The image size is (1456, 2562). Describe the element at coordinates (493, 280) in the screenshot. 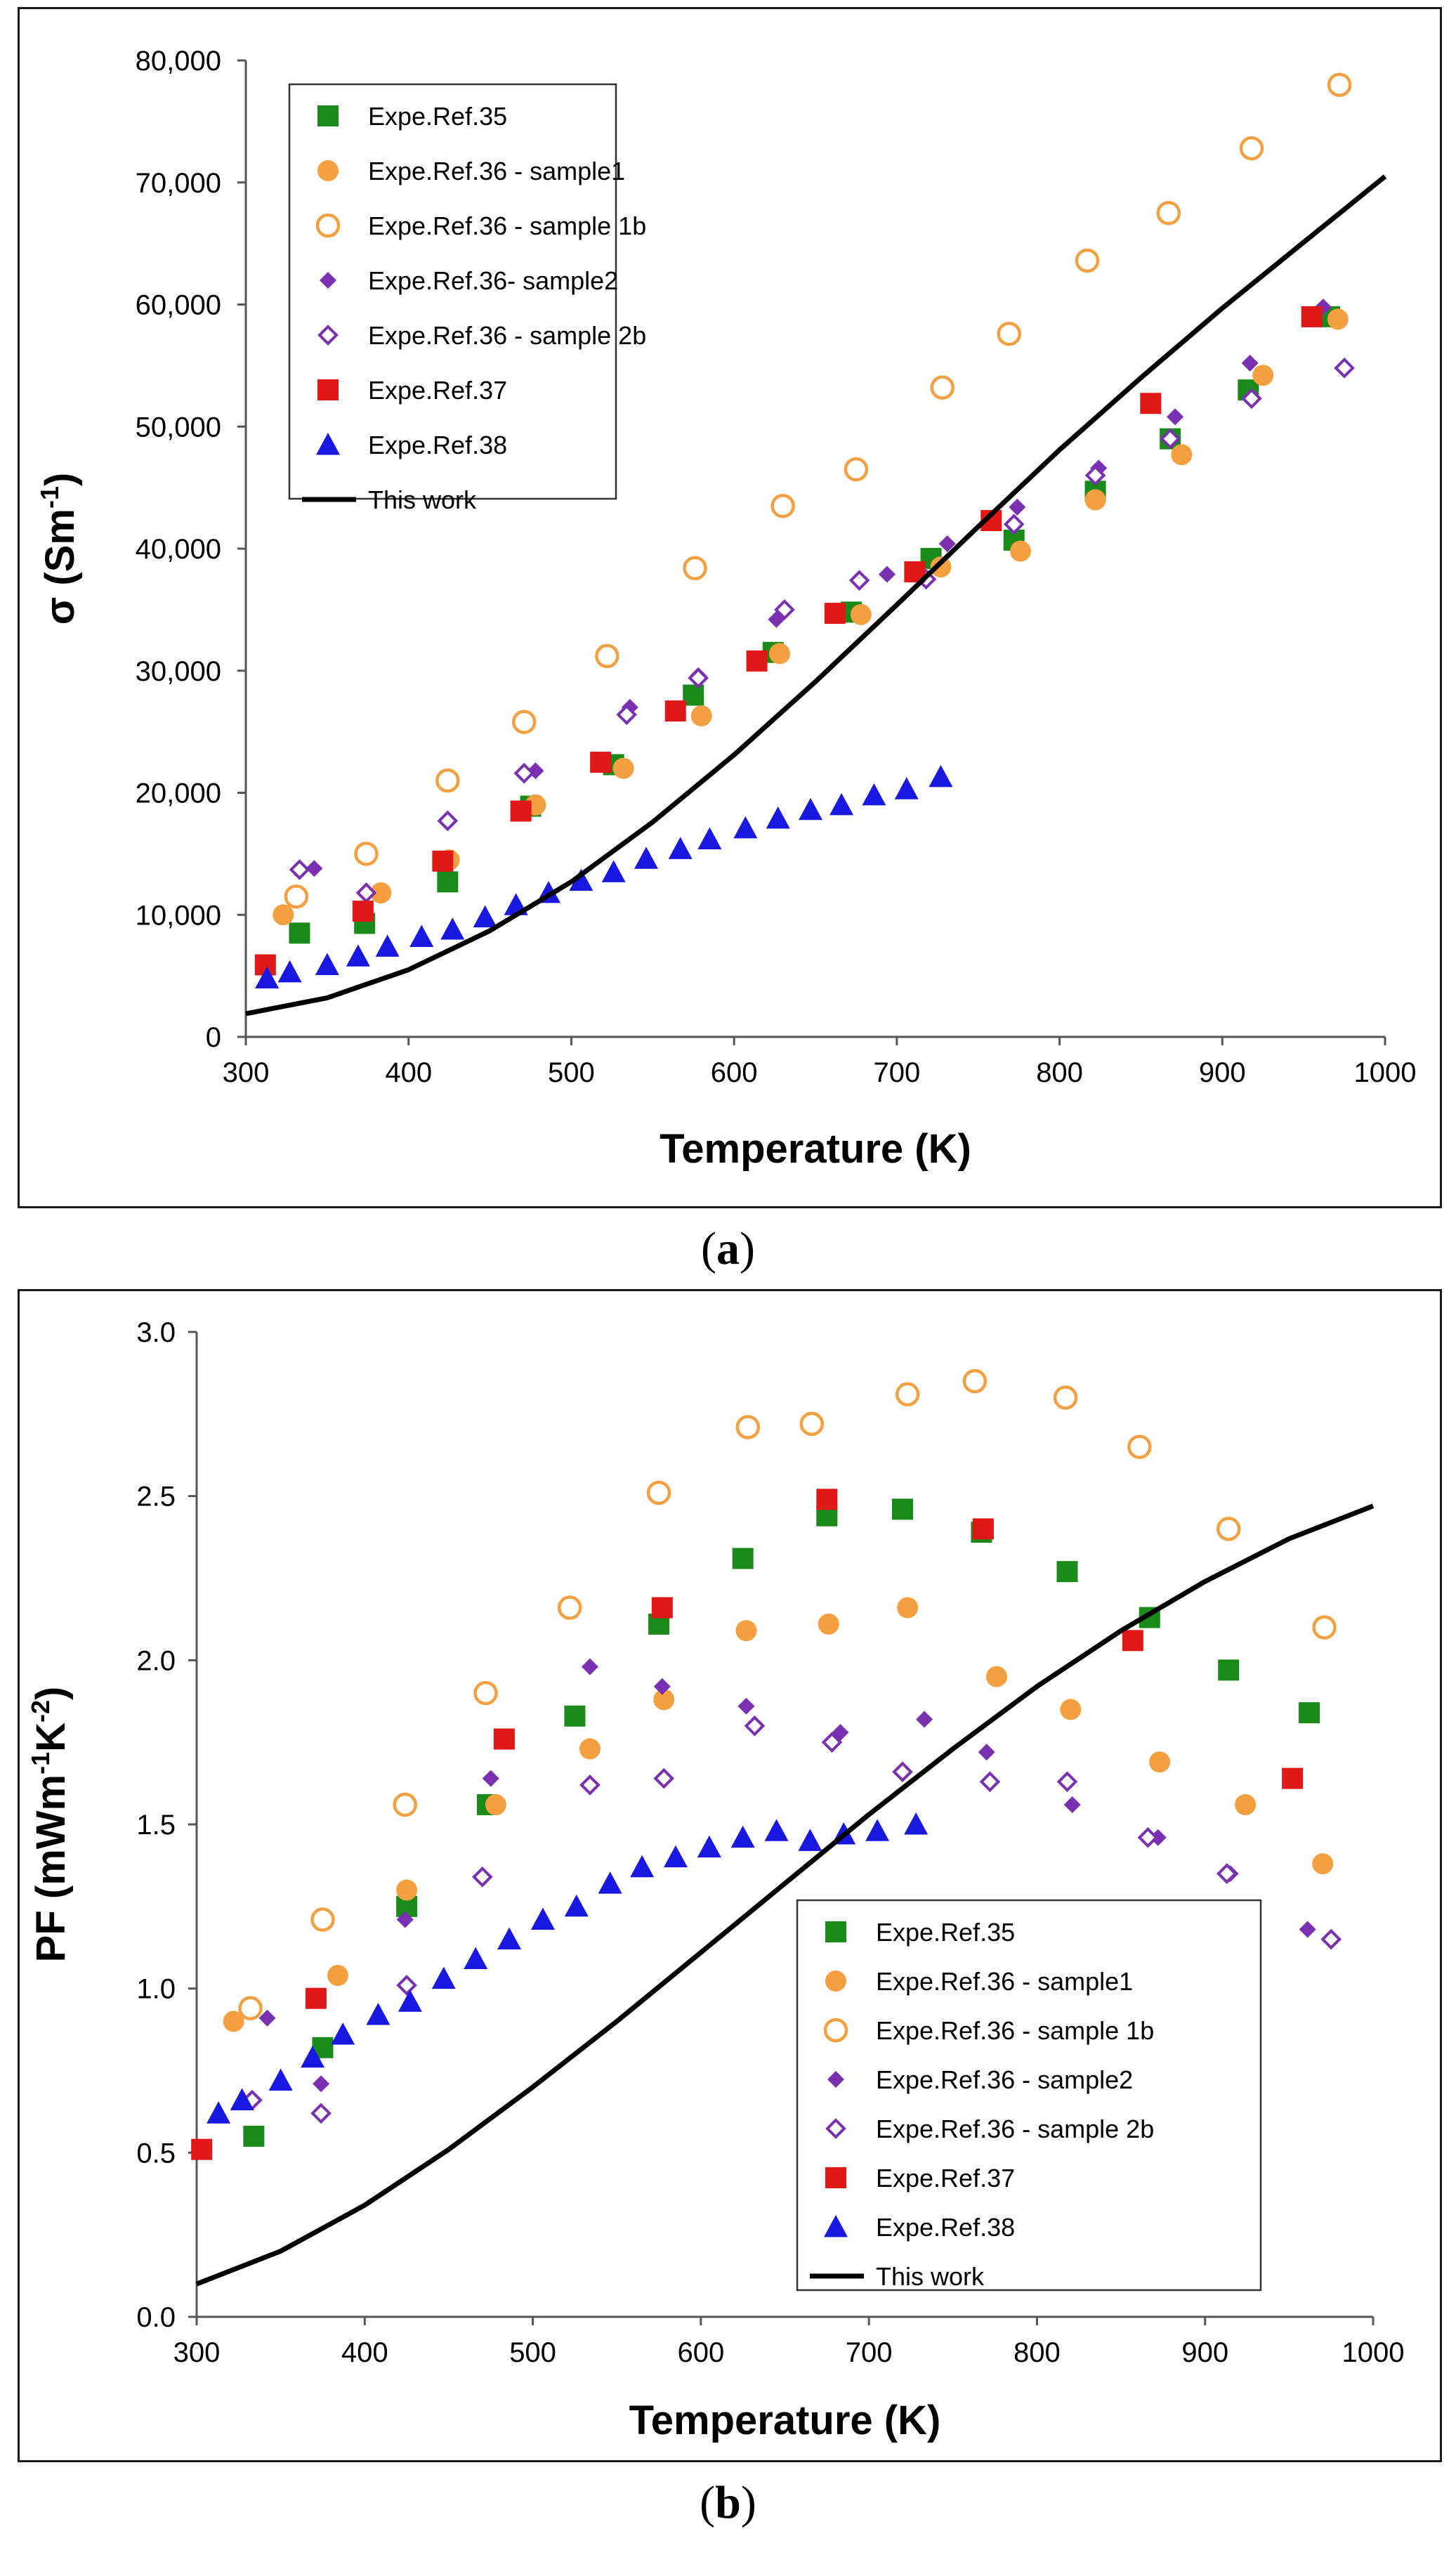

I see `legend-label: Expe.Ref.36- sample2` at that location.